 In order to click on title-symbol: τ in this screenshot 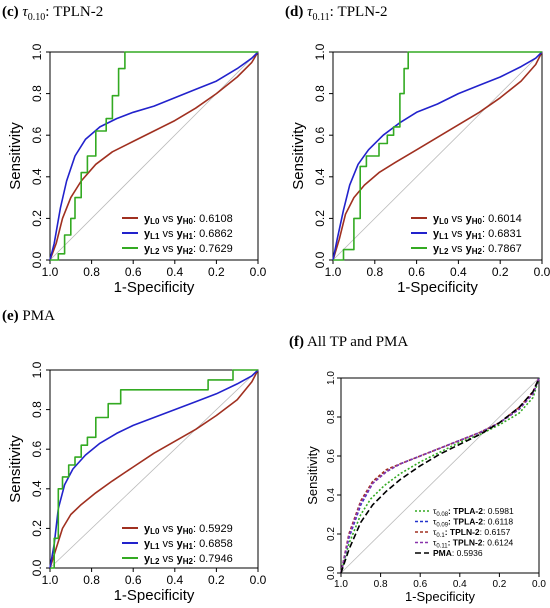, I will do `click(25, 12)`.